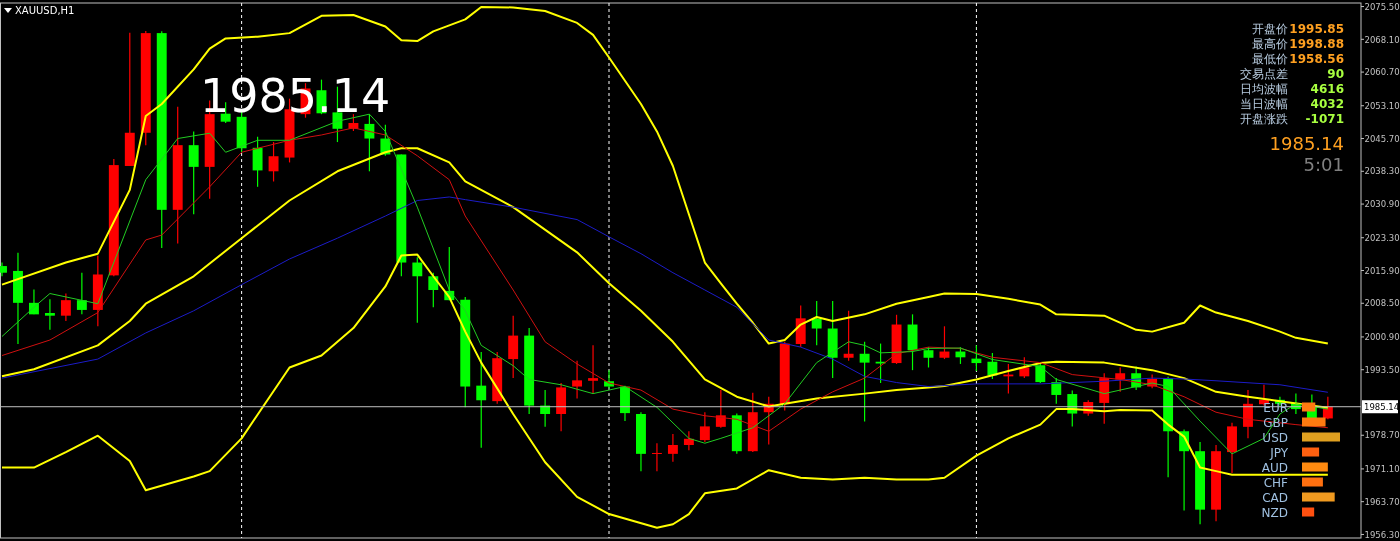 This screenshot has width=1400, height=541. I want to click on annotation: 日均波幅, so click(1264, 89).